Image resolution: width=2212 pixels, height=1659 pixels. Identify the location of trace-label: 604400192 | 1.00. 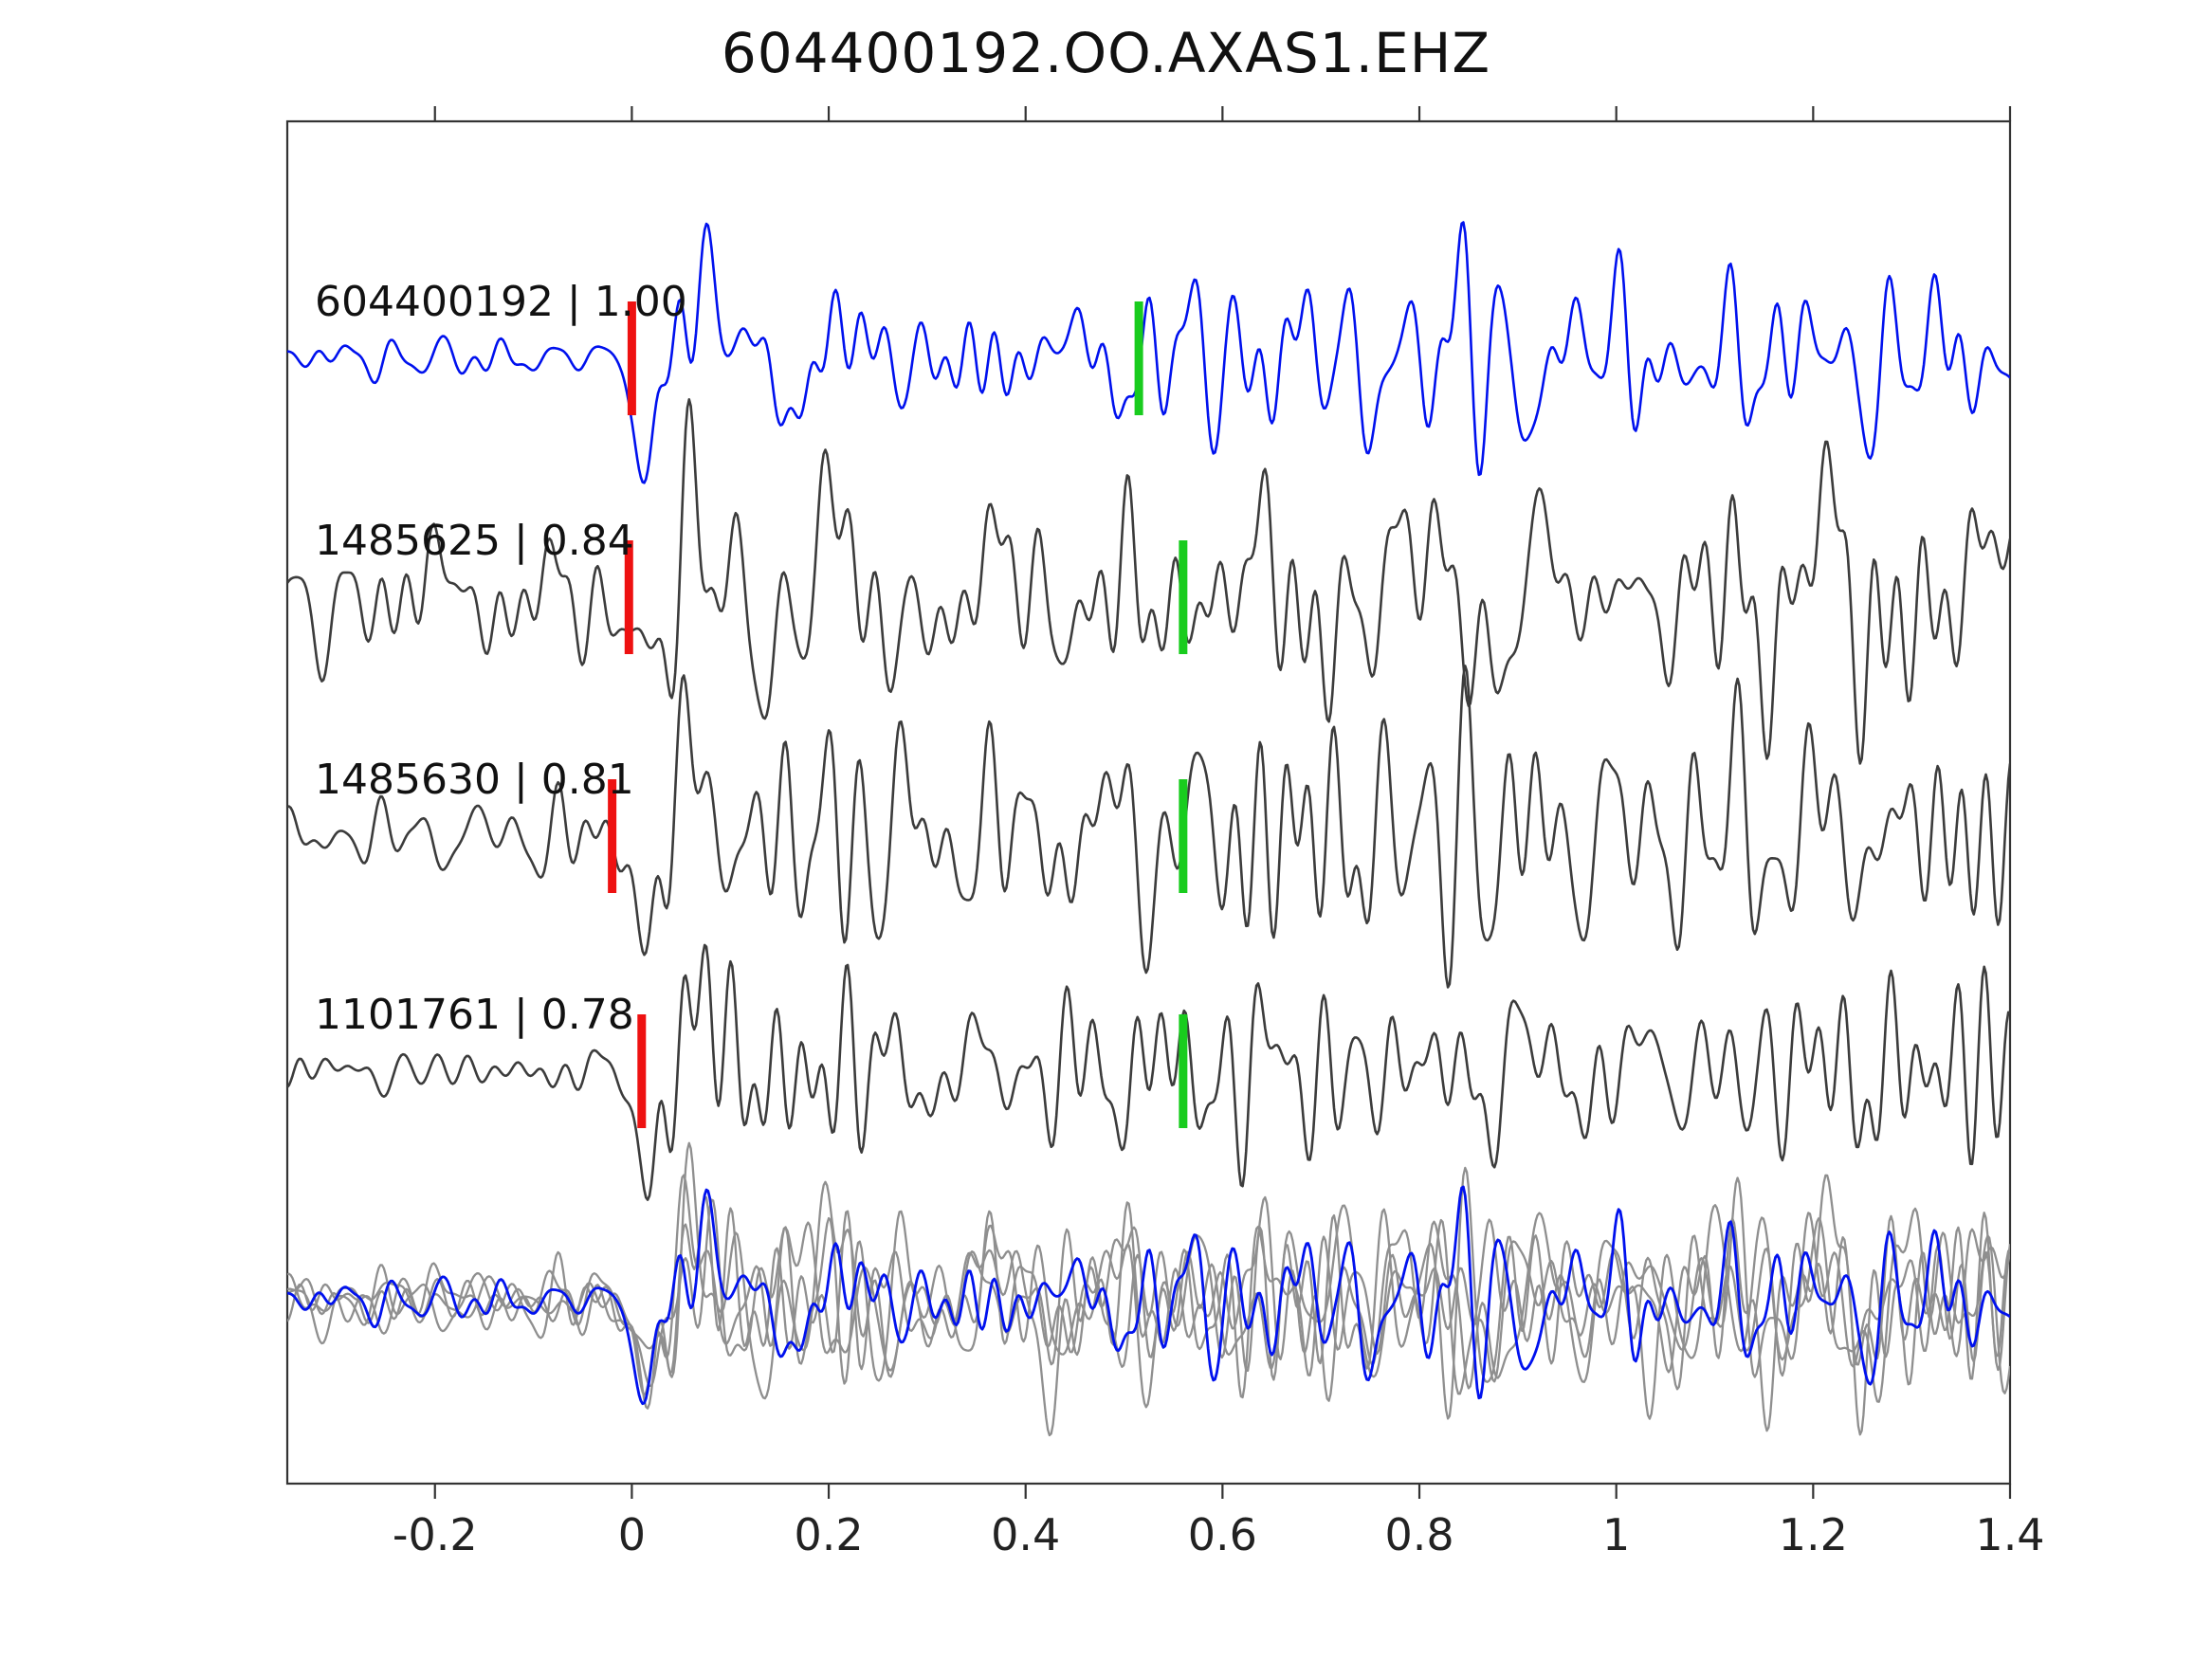
(501, 302).